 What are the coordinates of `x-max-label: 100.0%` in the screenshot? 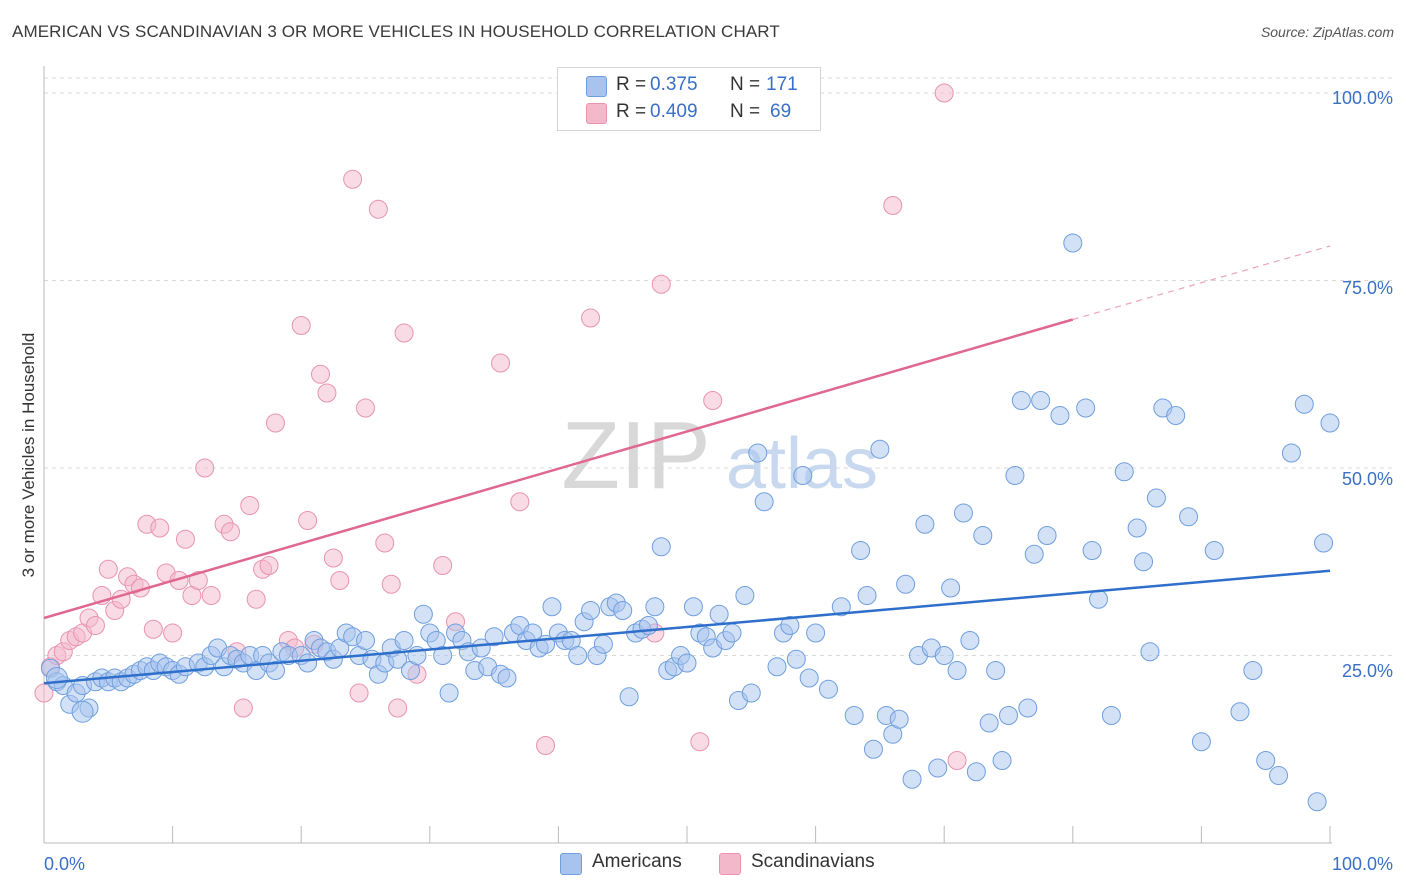 It's located at (1362, 864).